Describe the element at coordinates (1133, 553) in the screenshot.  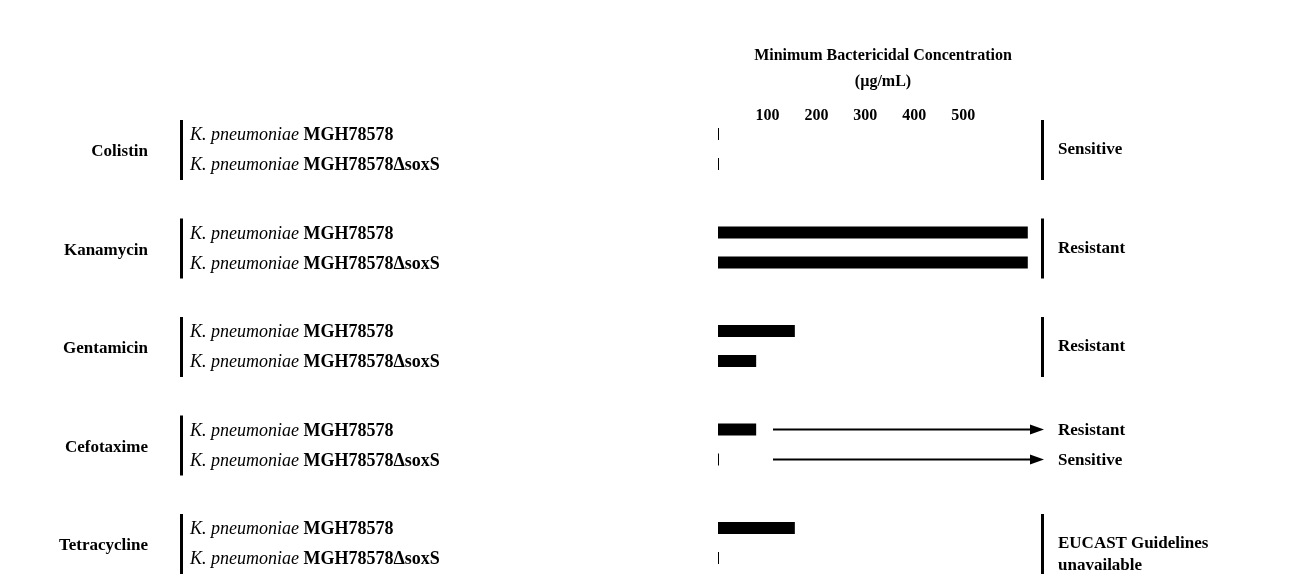
I see `text: EUCAST Guidelines unavailable` at that location.